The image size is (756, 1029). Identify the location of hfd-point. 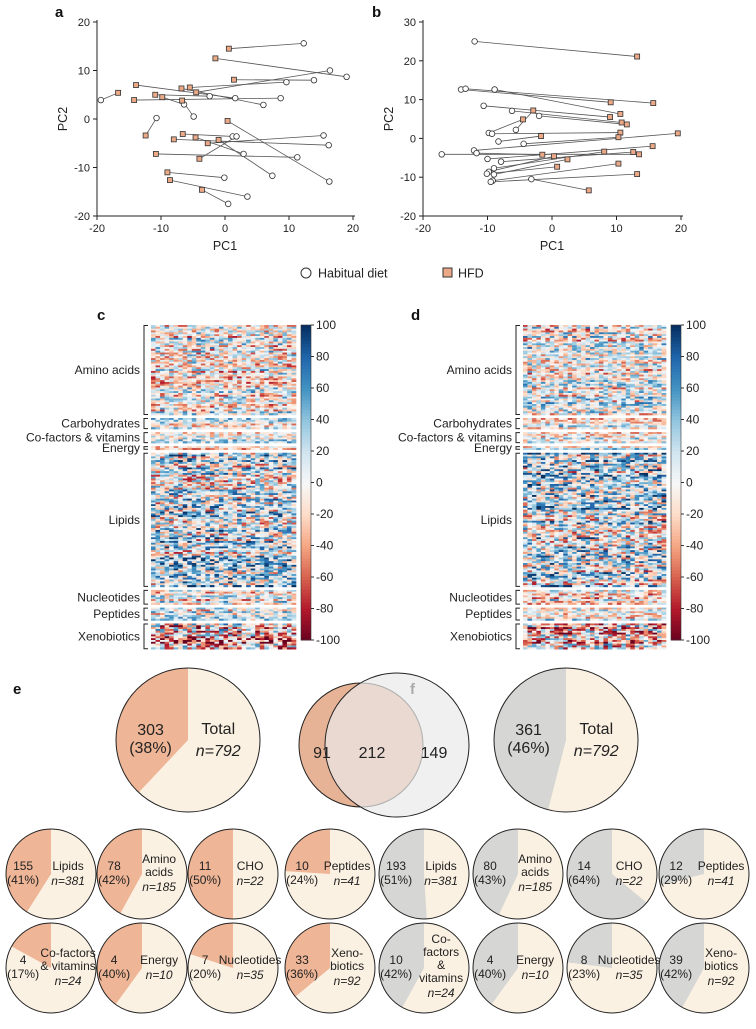
(618, 137).